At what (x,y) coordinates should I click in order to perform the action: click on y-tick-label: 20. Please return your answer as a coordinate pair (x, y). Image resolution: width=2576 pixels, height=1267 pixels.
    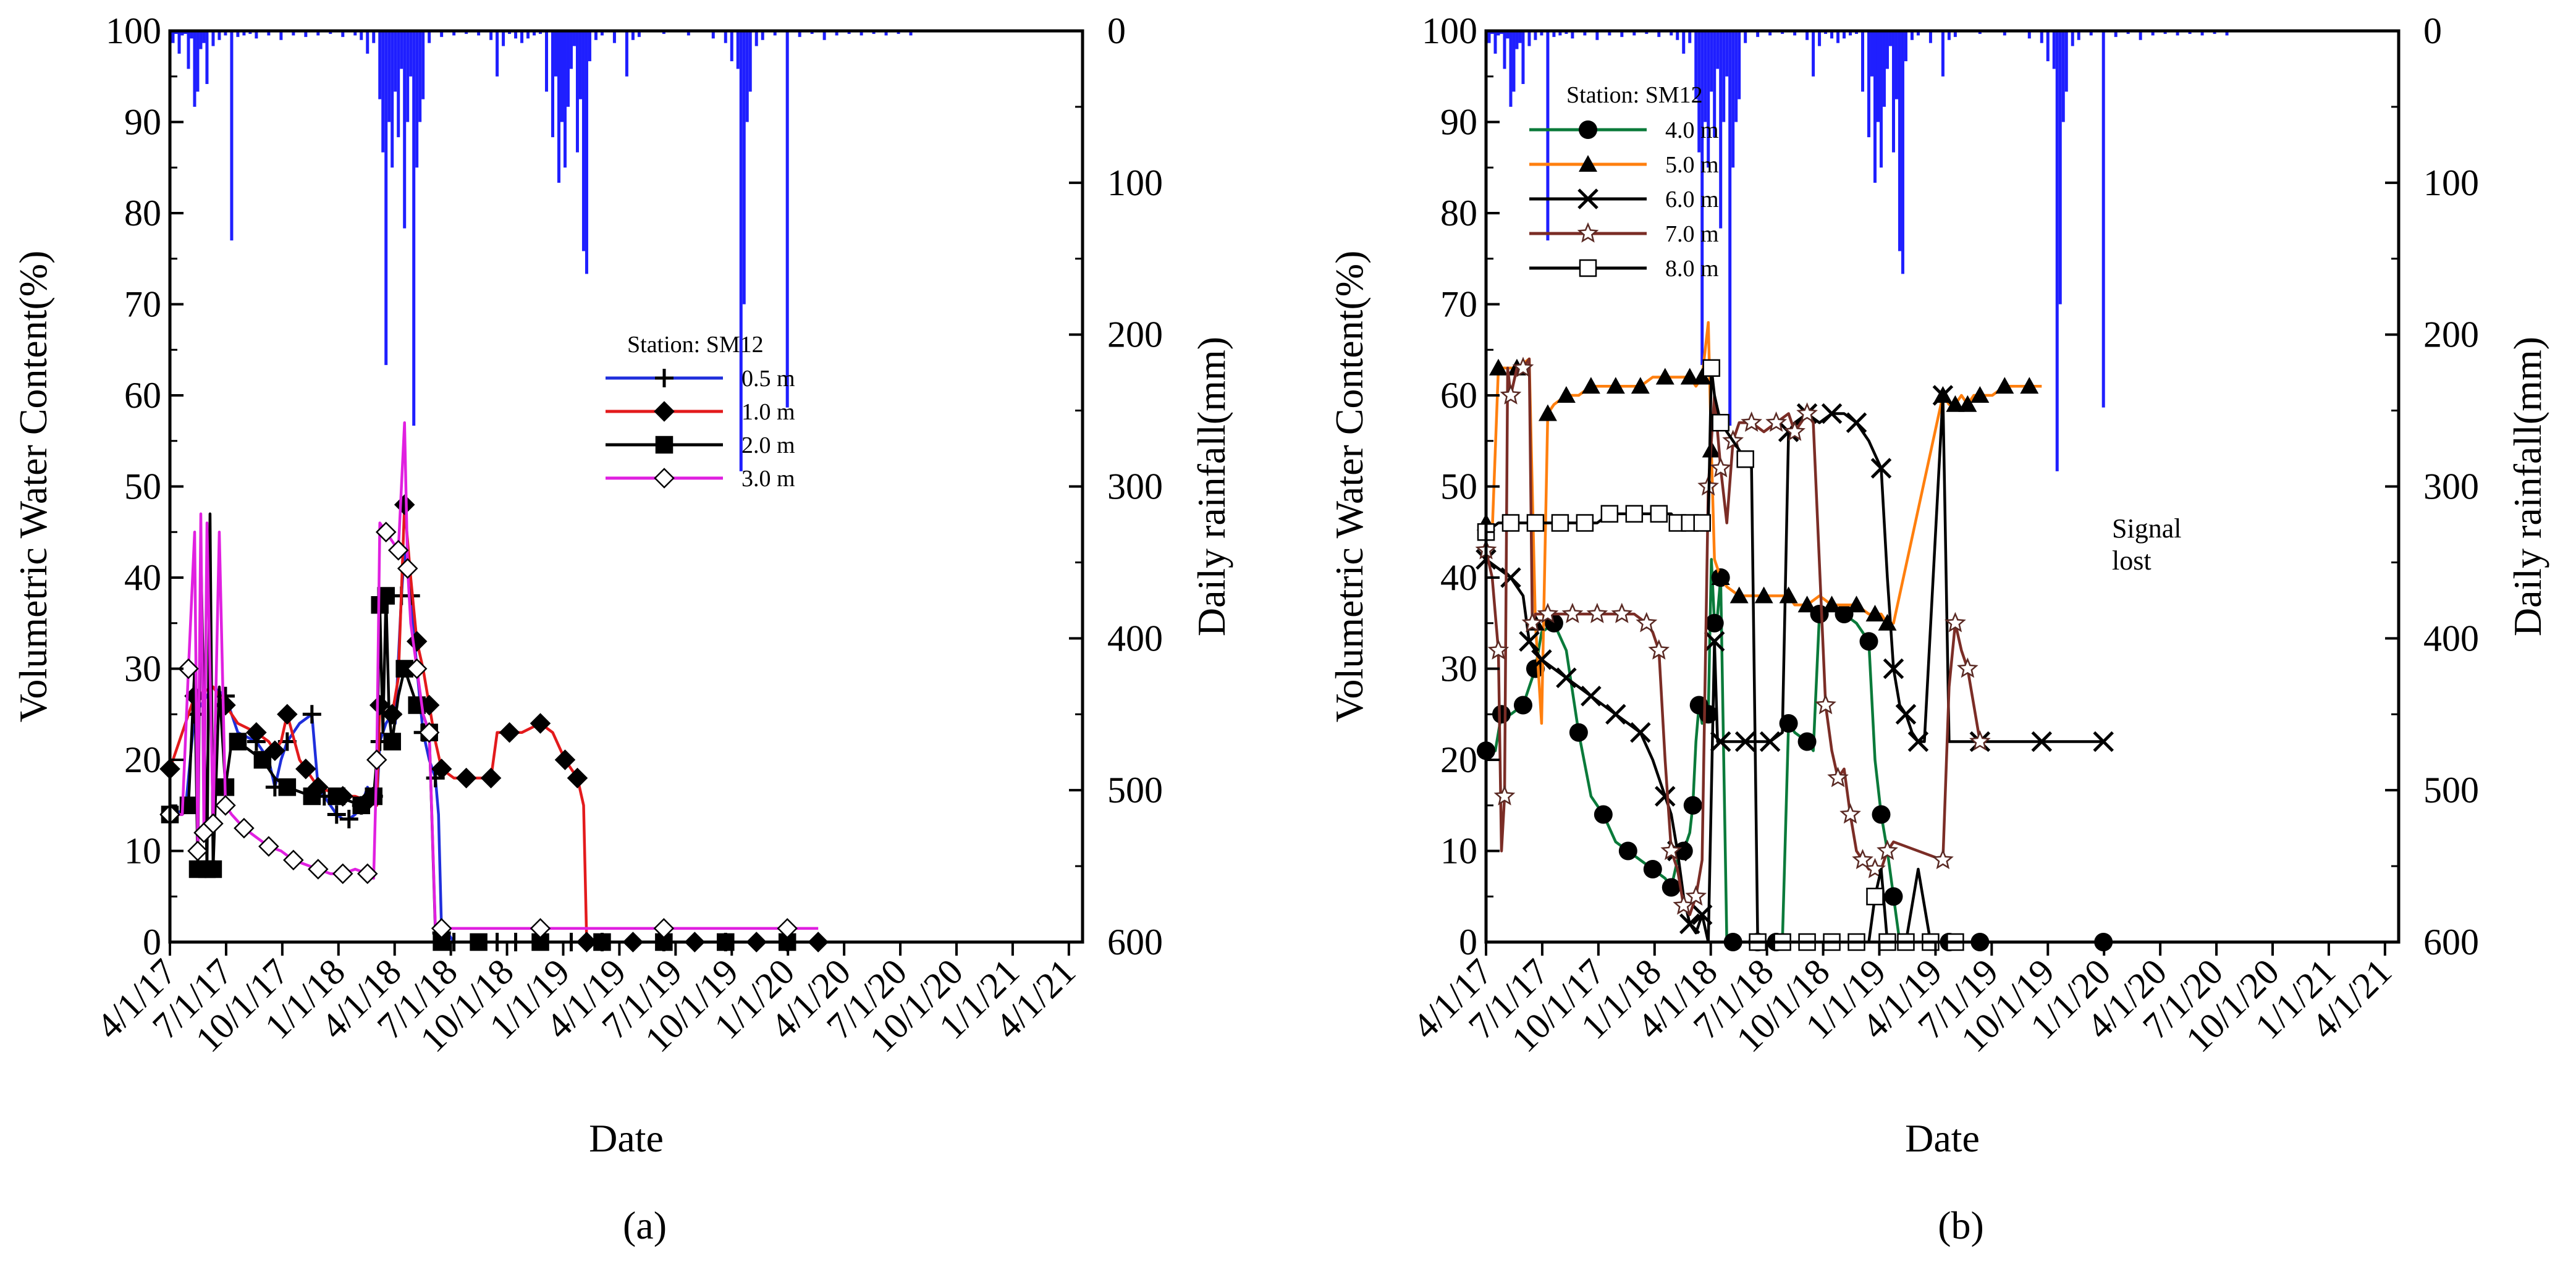
    Looking at the image, I should click on (142, 759).